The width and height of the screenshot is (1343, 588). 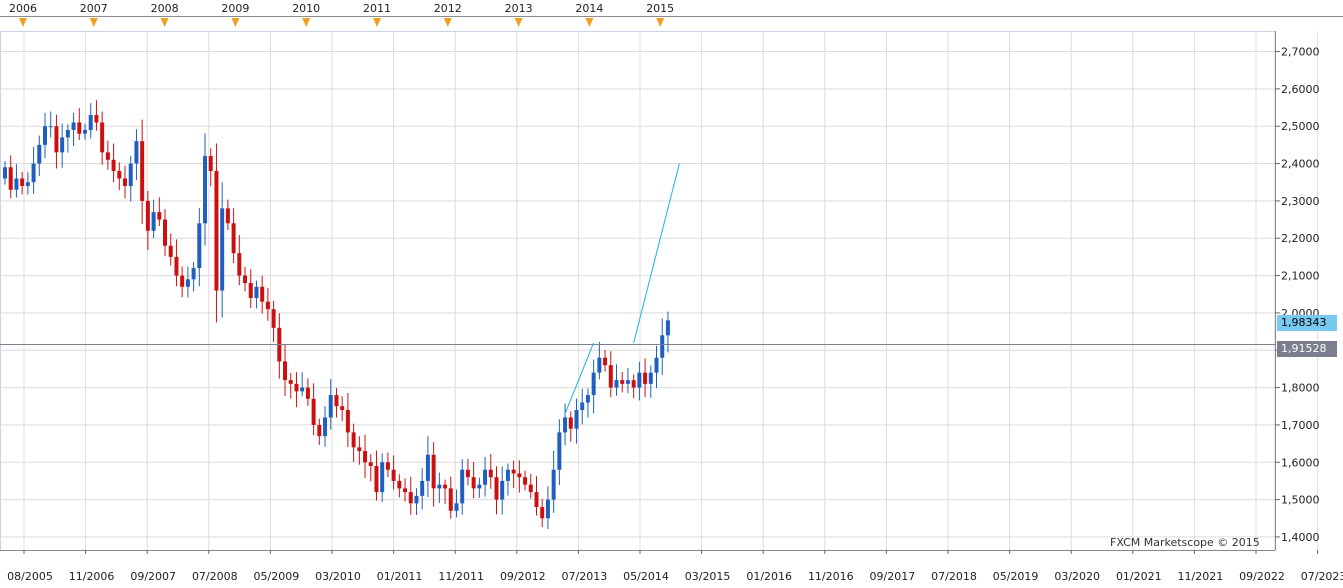 What do you see at coordinates (1300, 537) in the screenshot?
I see `y-tick-label: 1,4000` at bounding box center [1300, 537].